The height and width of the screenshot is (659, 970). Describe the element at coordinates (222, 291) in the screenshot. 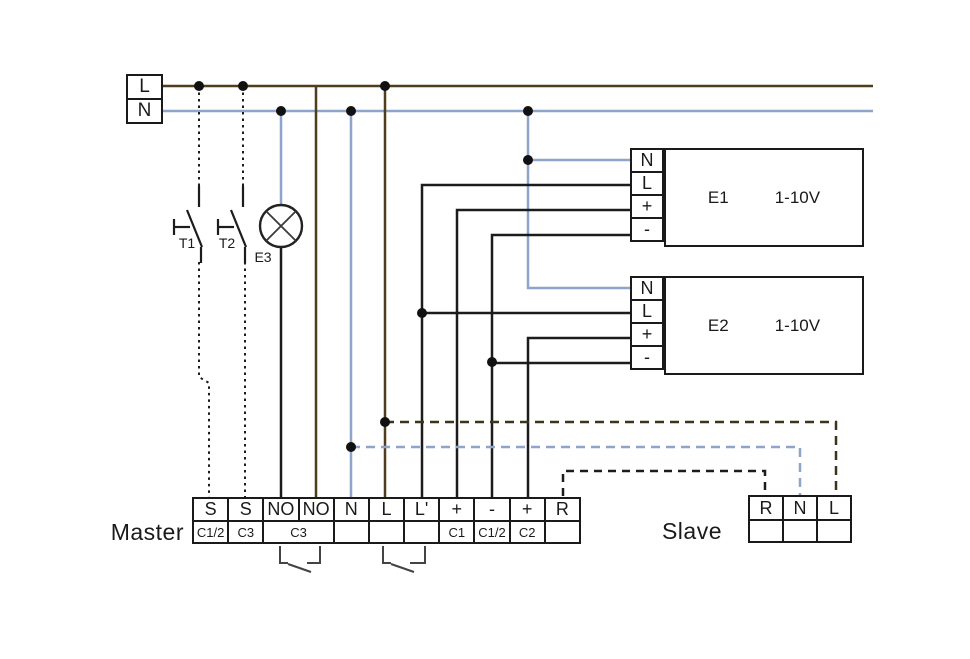

I see `pushbutton-dotted-wires` at that location.